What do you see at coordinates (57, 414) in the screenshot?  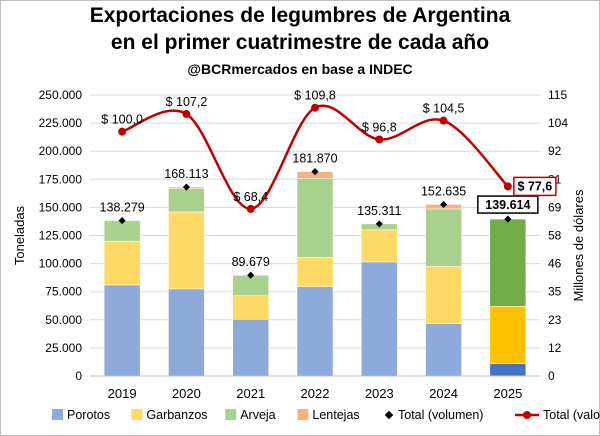 I see `legend-swatch-porotos` at bounding box center [57, 414].